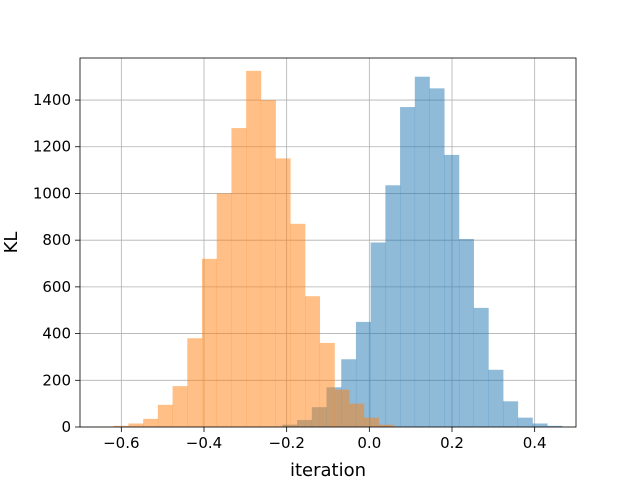 This screenshot has height=485, width=640. Describe the element at coordinates (328, 470) in the screenshot. I see `x-axis-label: iteration` at that location.